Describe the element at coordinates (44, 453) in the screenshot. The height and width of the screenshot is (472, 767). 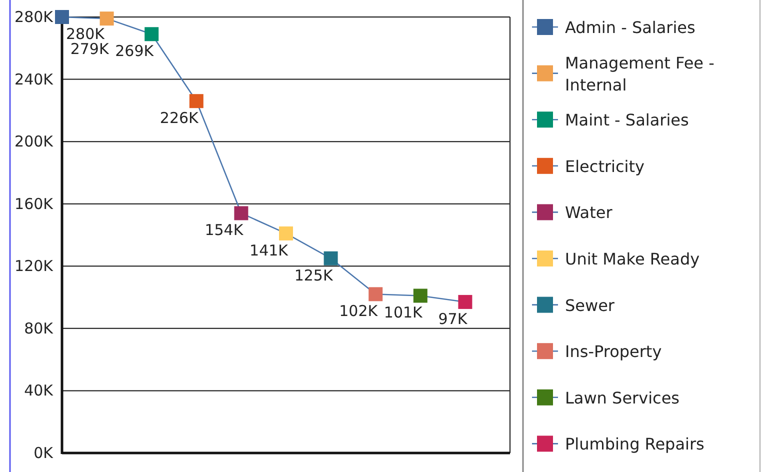
I see `y-tick-label: 0K` at that location.